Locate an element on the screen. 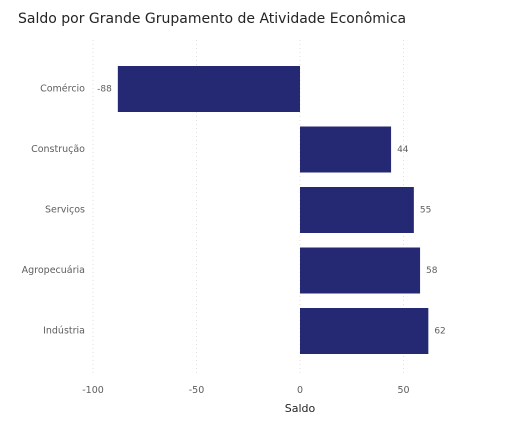 The height and width of the screenshot is (427, 505). category-label: Serviços is located at coordinates (65, 210).